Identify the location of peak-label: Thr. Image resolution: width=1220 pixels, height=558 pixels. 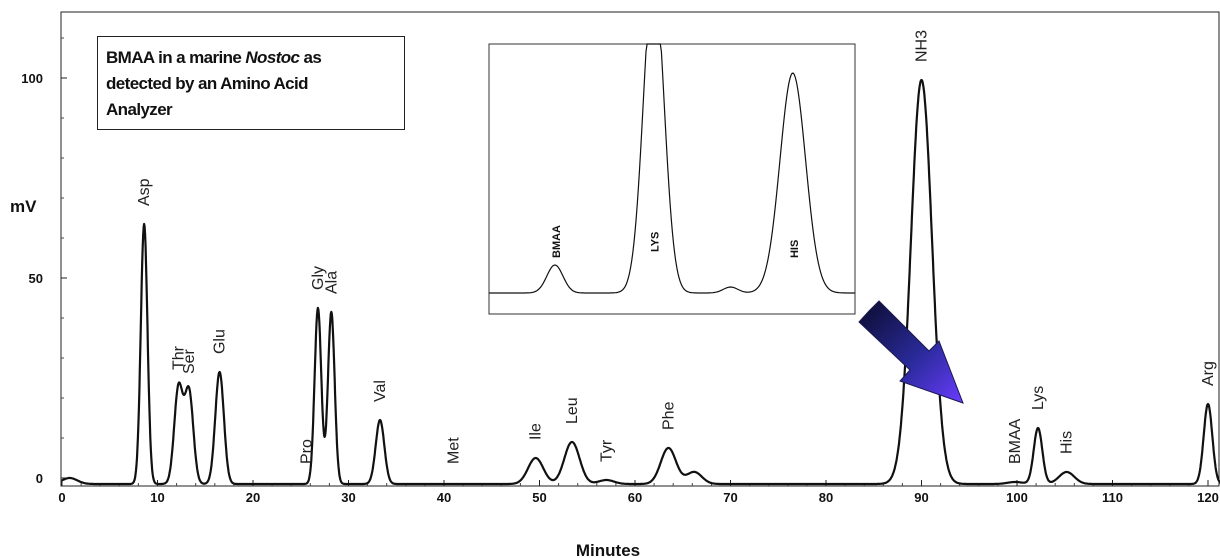
(179, 357).